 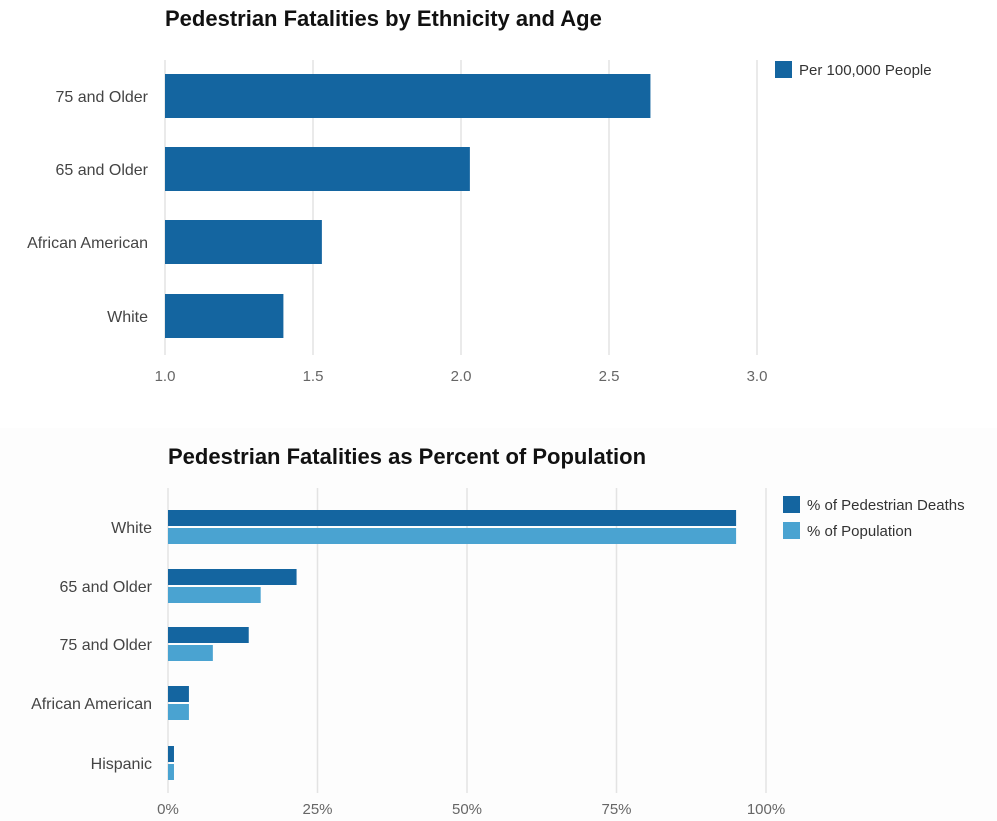 What do you see at coordinates (168, 809) in the screenshot?
I see `x-tick-label: 0%` at bounding box center [168, 809].